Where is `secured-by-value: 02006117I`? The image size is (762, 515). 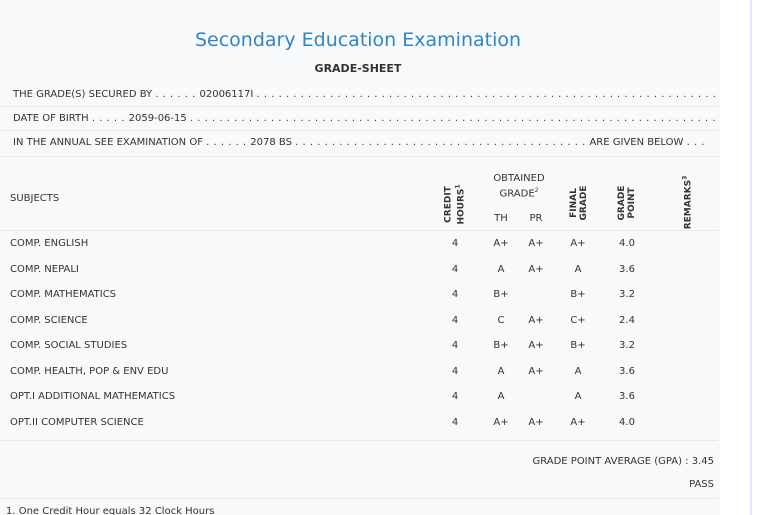
secured-by-value: 02006117I is located at coordinates (226, 94).